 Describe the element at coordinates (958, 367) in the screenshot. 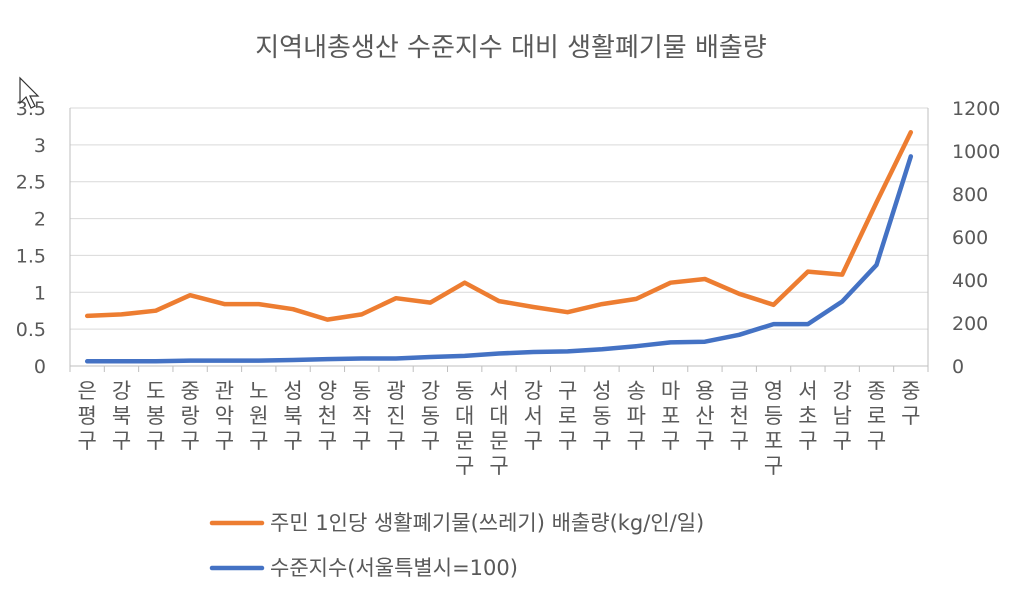

I see `right-tick-label: 0` at that location.